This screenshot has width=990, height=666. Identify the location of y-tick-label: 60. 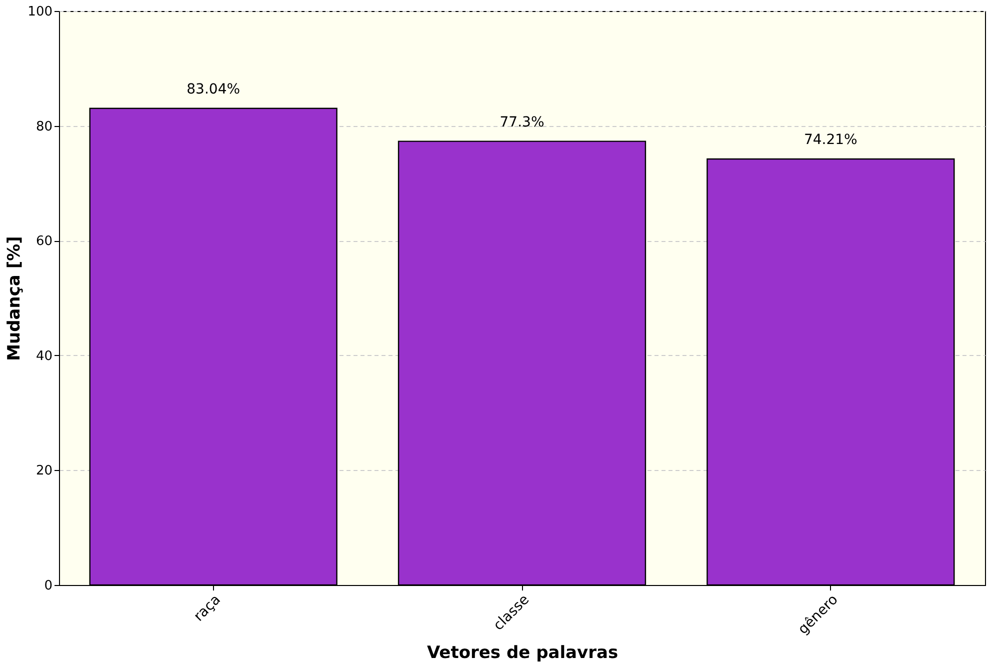
(44, 242).